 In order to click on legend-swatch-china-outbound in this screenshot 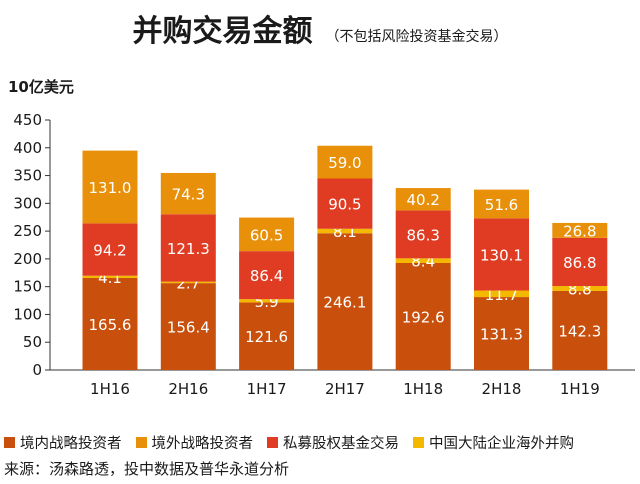, I will do `click(418, 442)`.